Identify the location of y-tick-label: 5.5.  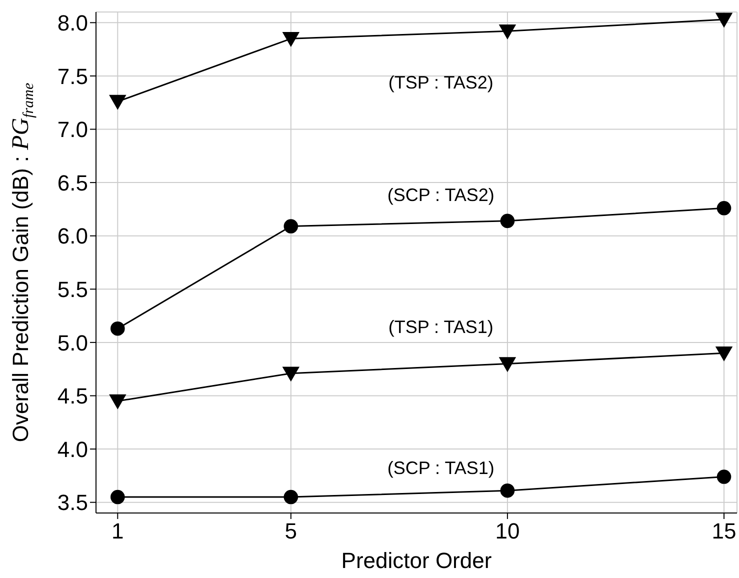
(72, 289).